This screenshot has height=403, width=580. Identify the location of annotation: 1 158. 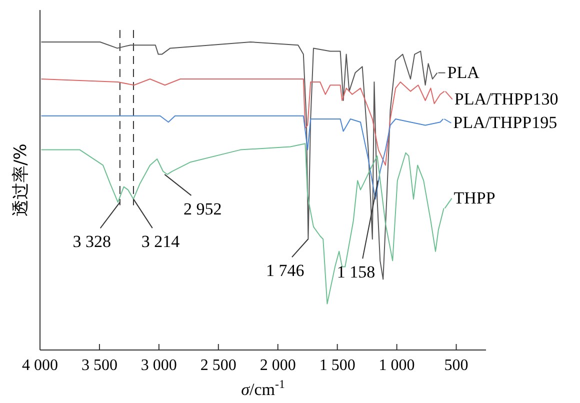
(356, 272).